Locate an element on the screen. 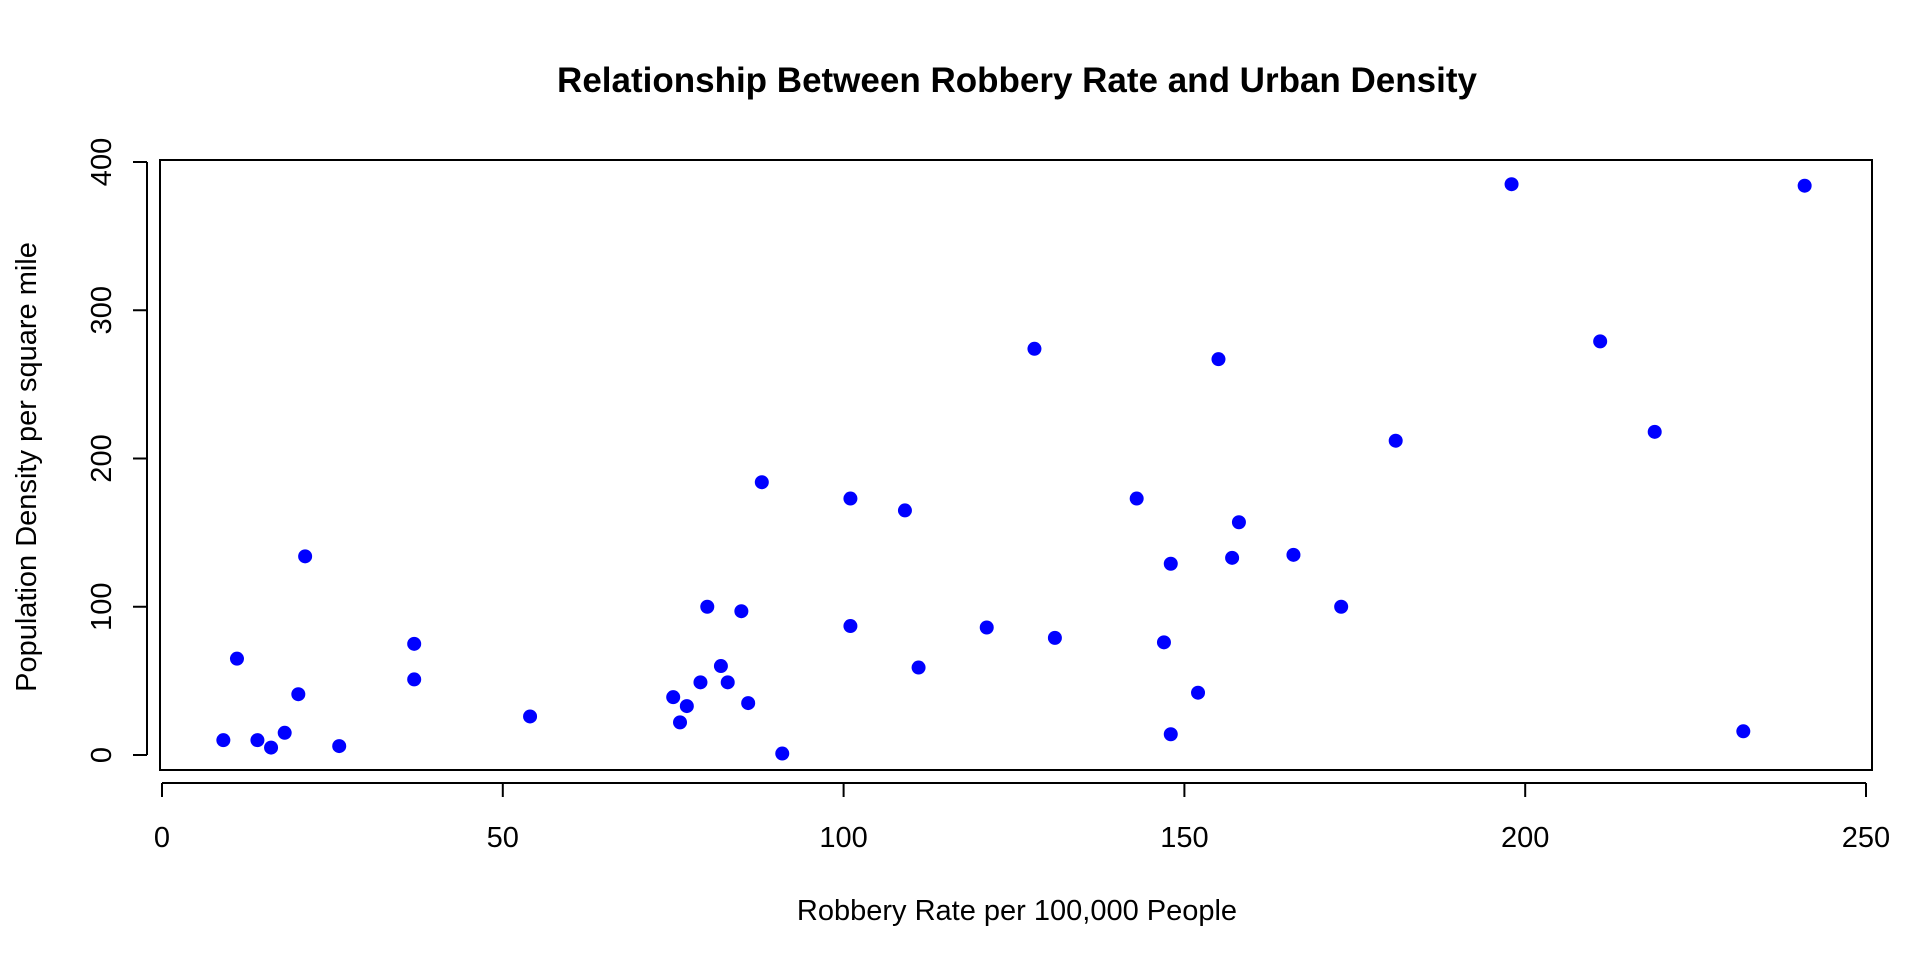  y-axis-label: Population Density per square mile is located at coordinates (27, 467).